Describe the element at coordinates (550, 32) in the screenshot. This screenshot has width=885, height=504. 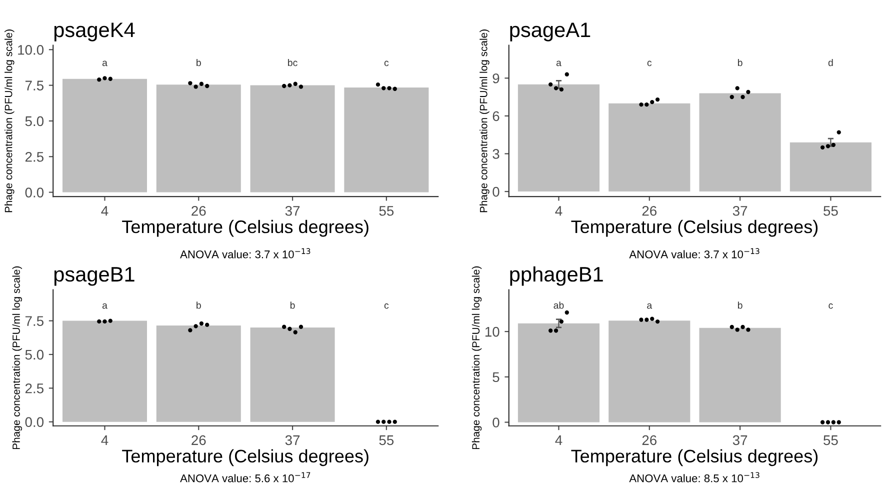
I see `chart-title: psageA1` at that location.